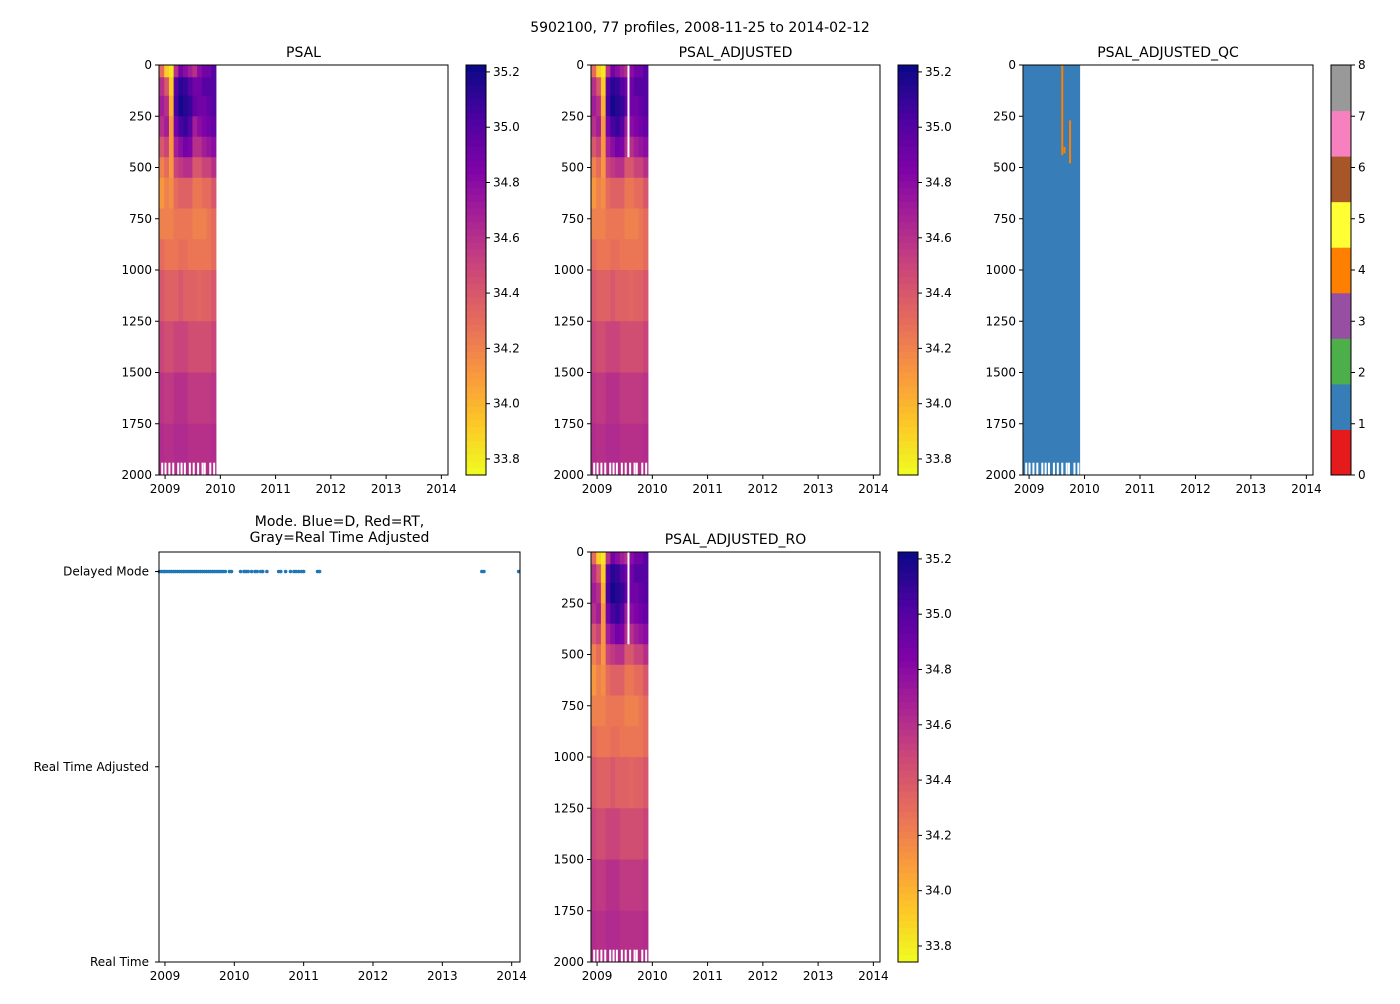 The width and height of the screenshot is (1400, 1004). Describe the element at coordinates (119, 962) in the screenshot. I see `y-tick-label: Real Time` at that location.